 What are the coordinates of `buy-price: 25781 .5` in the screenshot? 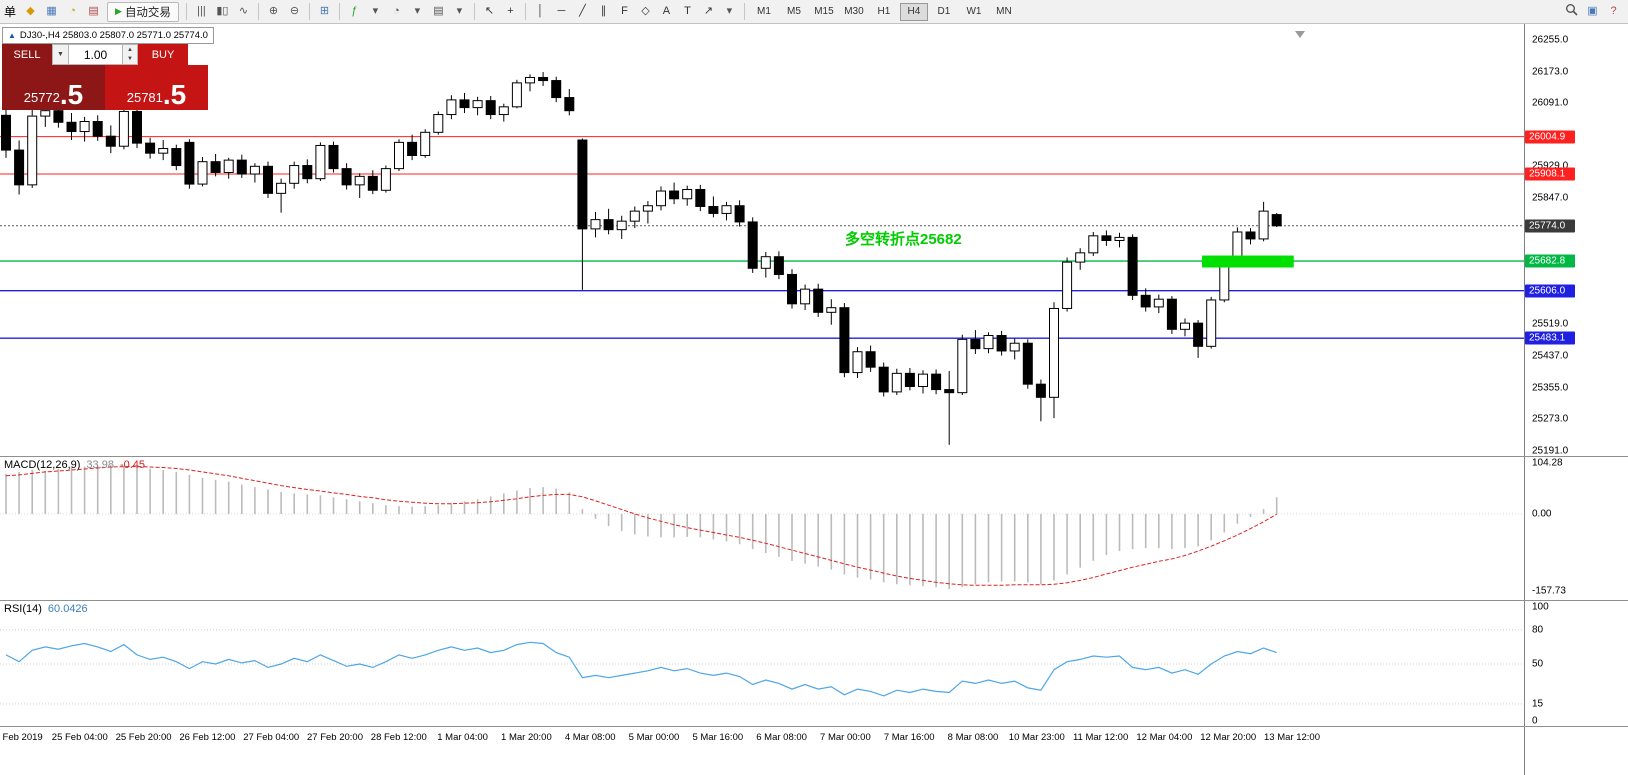 It's located at (156, 87).